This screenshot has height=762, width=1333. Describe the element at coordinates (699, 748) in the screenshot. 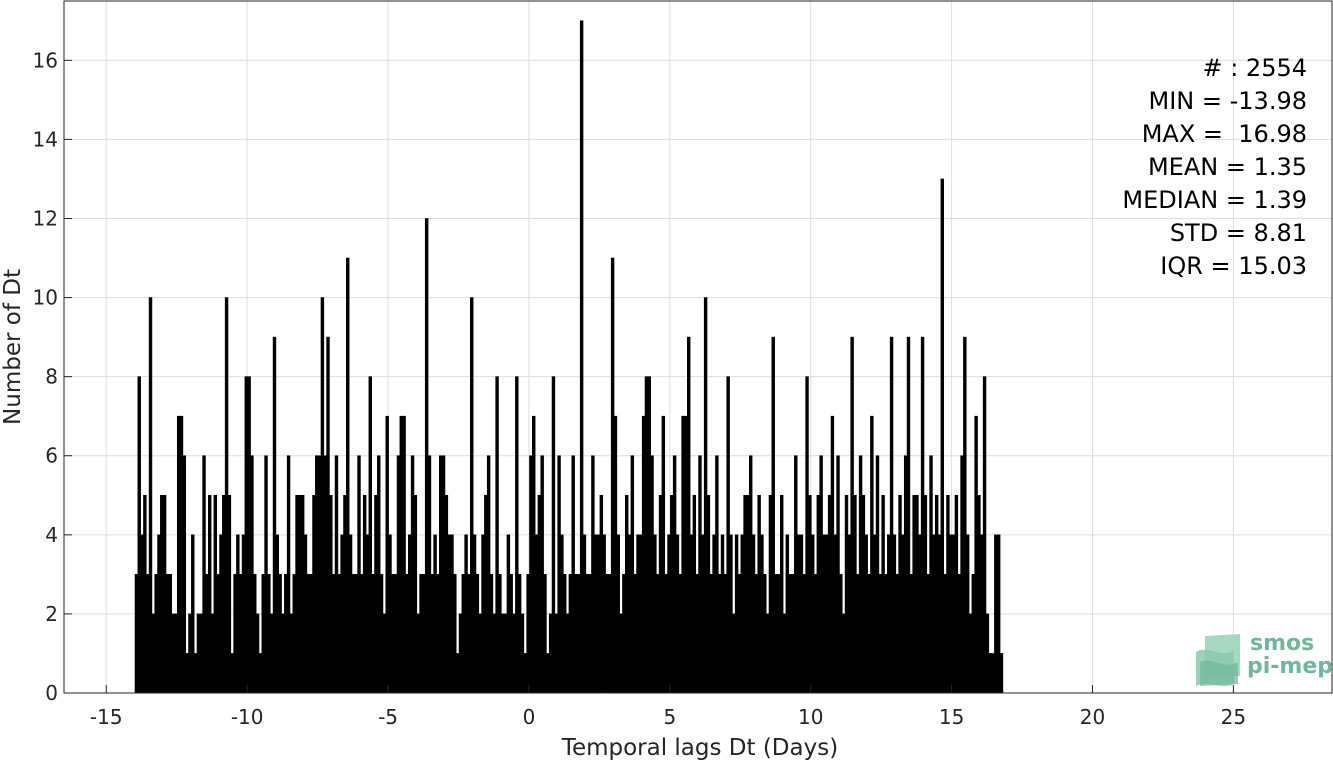

I see `x-axis-label: Temporal lags Dt (Days)` at that location.